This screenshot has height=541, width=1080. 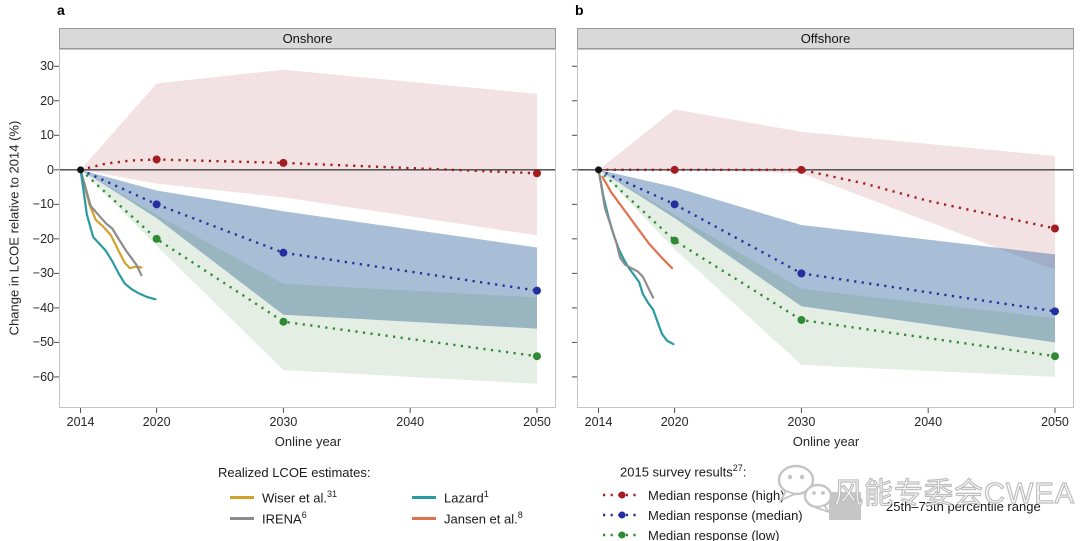 I want to click on panel-onshore-title: Onshore, so click(x=307, y=38).